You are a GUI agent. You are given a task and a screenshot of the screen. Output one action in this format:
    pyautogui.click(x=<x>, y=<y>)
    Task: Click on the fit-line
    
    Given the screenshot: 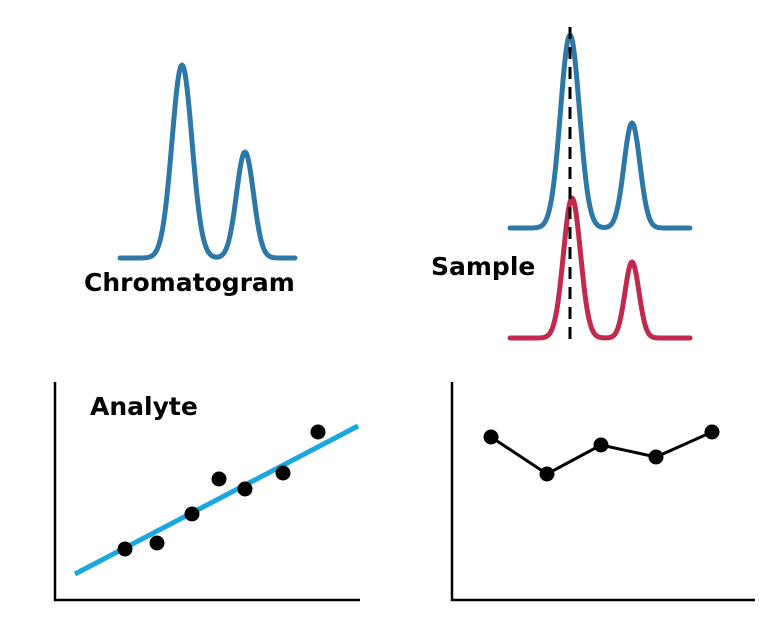 What is the action you would take?
    pyautogui.click(x=216, y=500)
    